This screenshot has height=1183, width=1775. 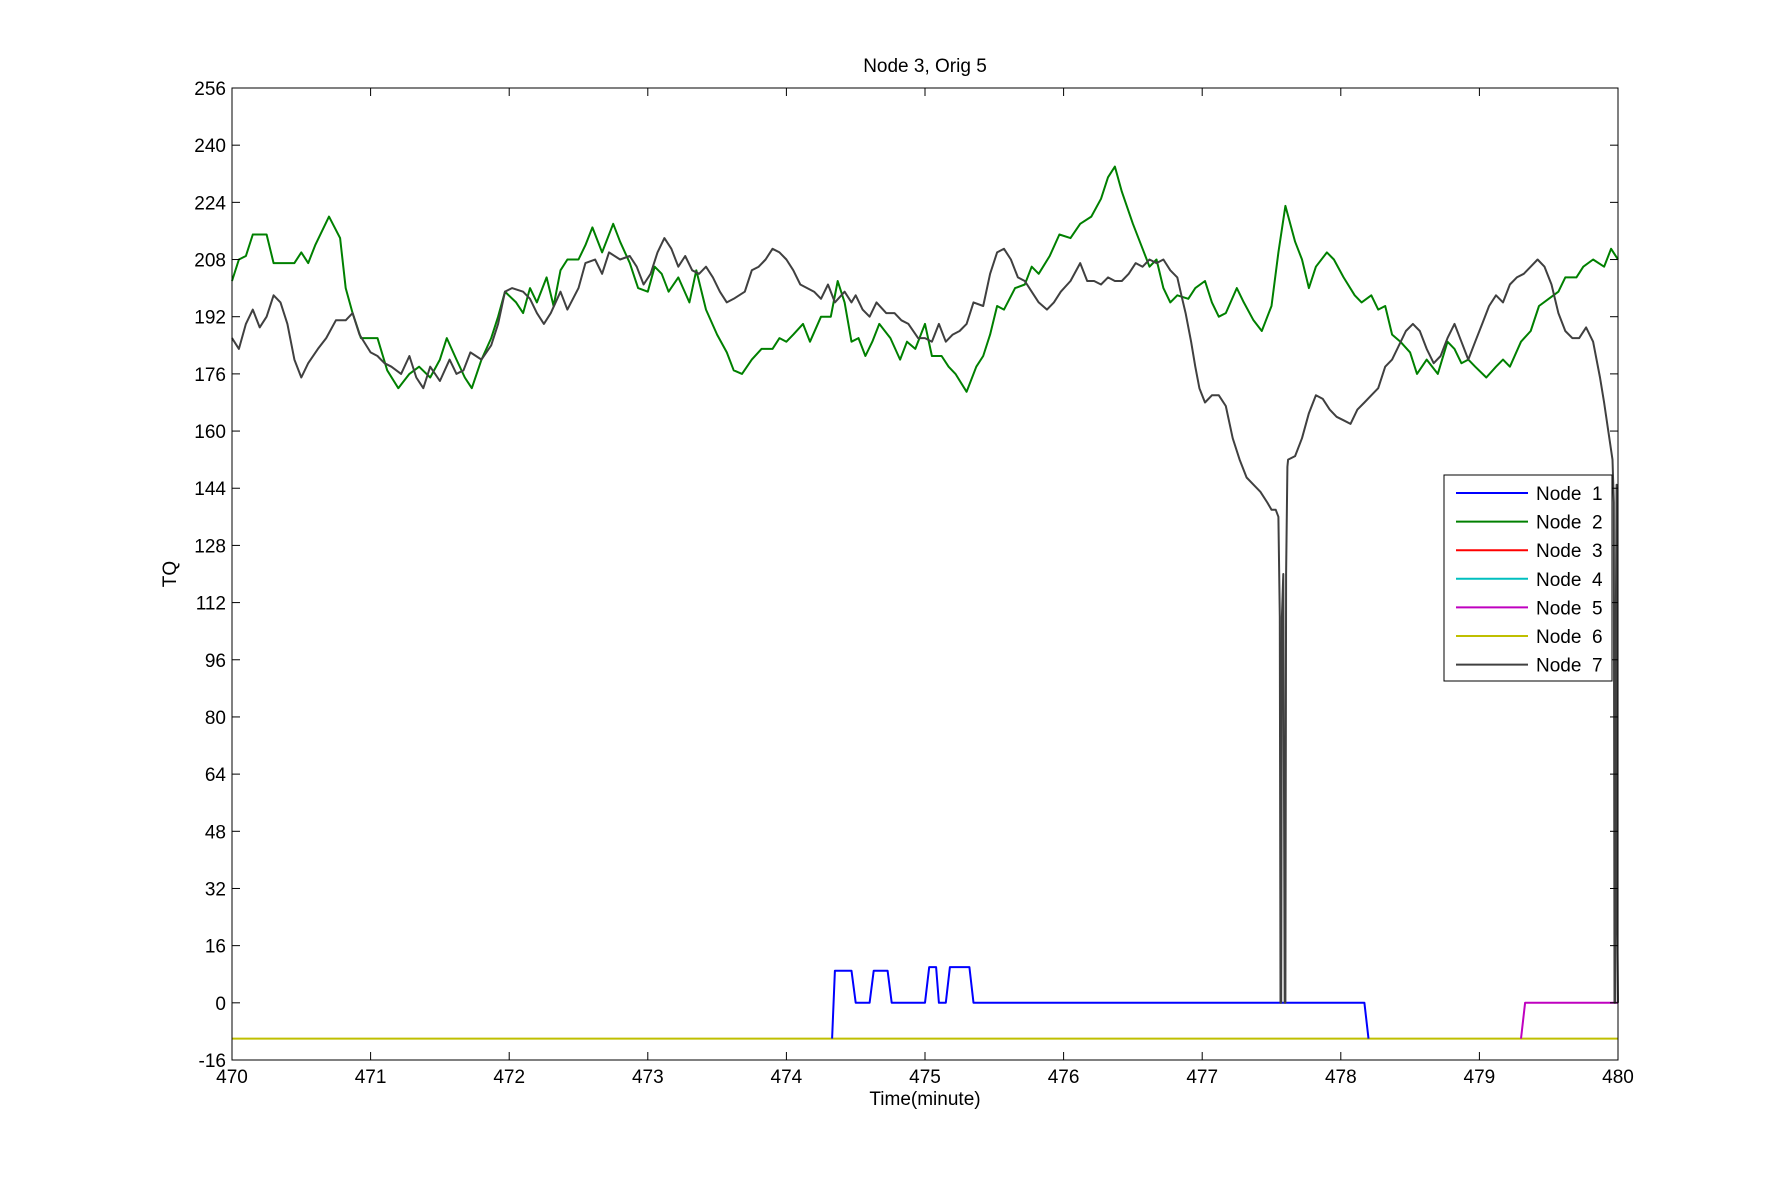 What do you see at coordinates (787, 1077) in the screenshot?
I see `x-tick-label: 474` at bounding box center [787, 1077].